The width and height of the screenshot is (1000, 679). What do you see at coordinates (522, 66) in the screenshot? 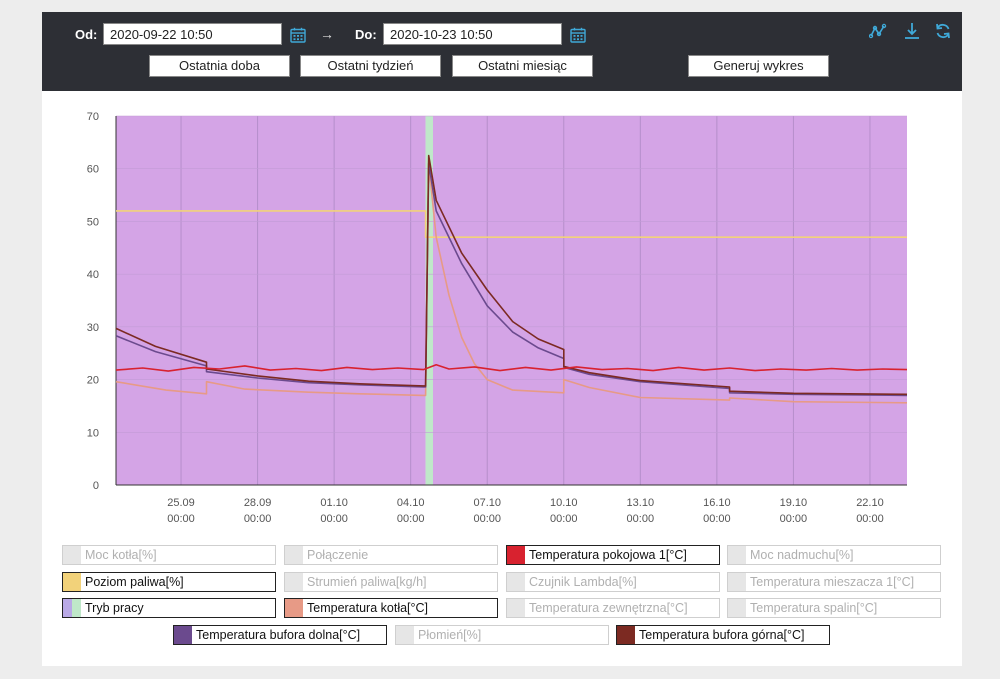
I see `last-month-button: Ostatni miesiąc` at bounding box center [522, 66].